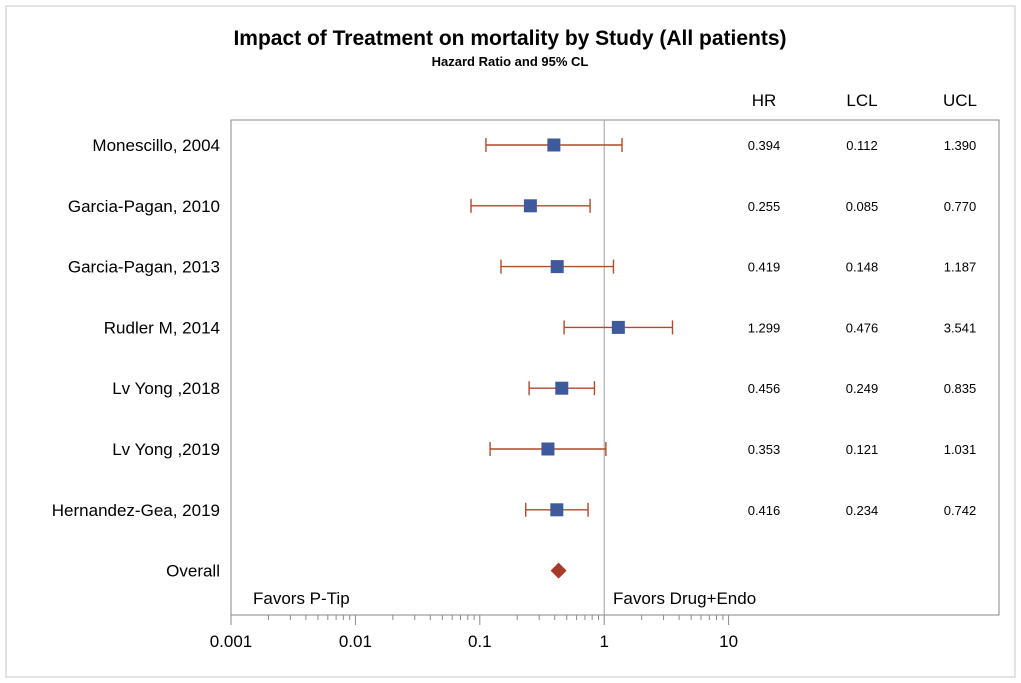 Image resolution: width=1021 pixels, height=683 pixels. Describe the element at coordinates (728, 641) in the screenshot. I see `x-tick-label: 10` at that location.